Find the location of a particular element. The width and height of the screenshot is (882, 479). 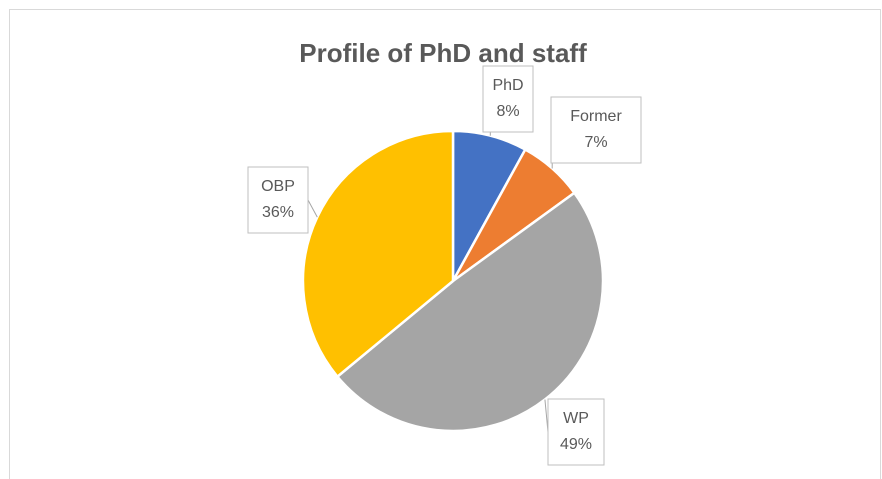

label-name: WP is located at coordinates (576, 418).